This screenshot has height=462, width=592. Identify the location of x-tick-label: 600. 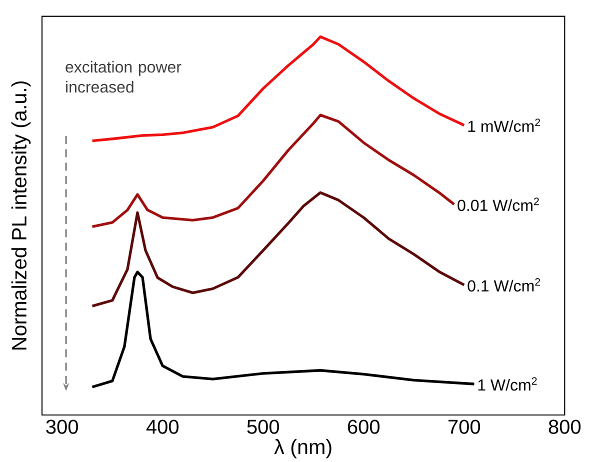
(364, 427).